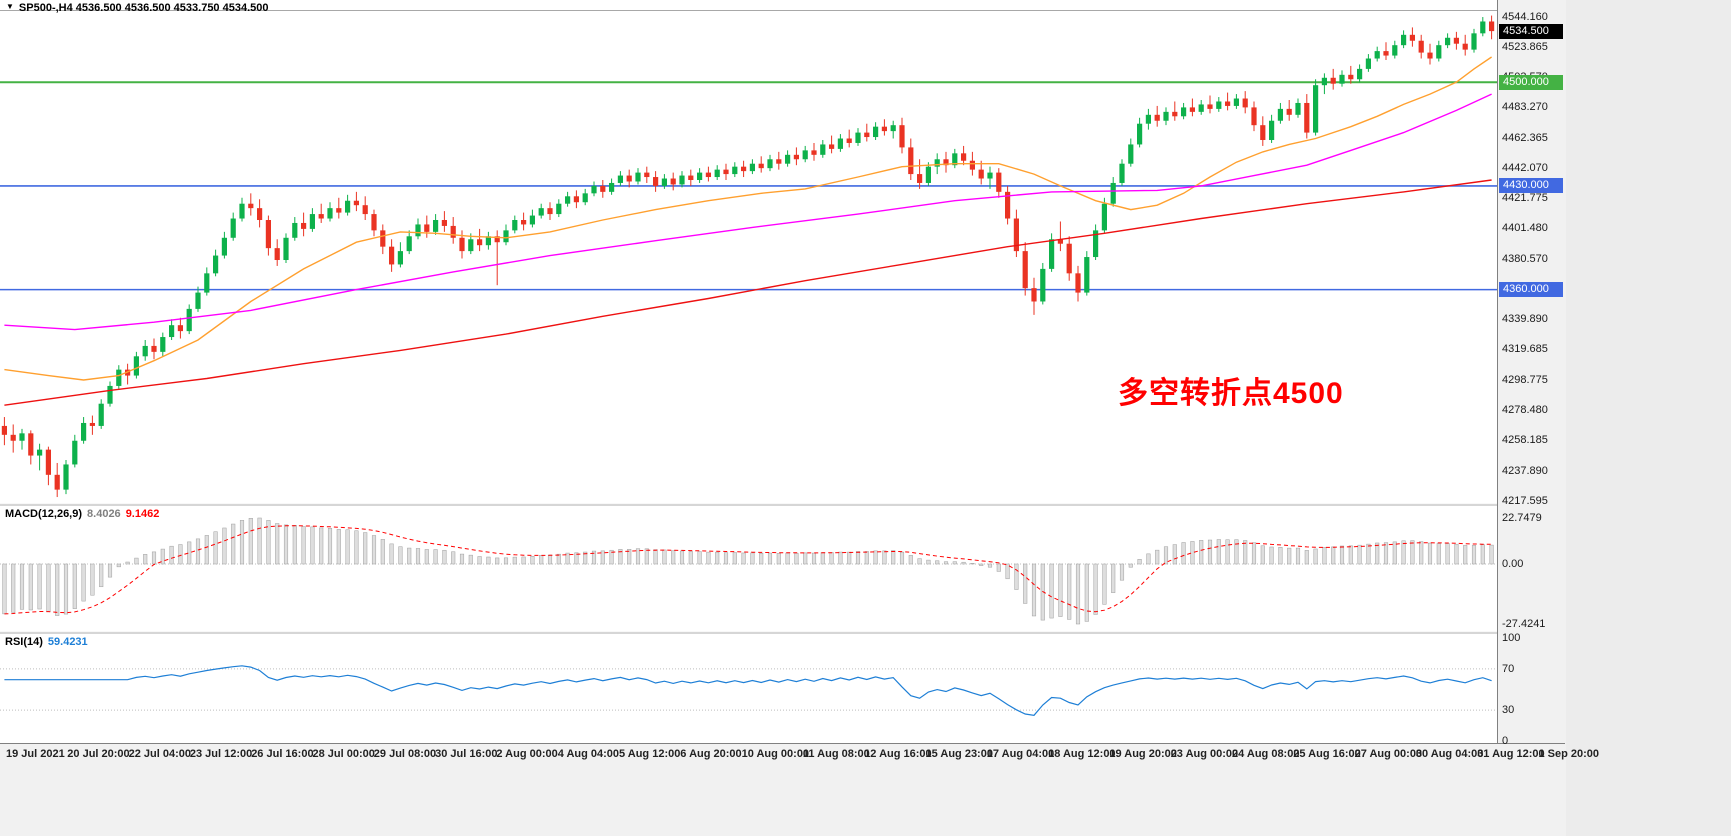  Describe the element at coordinates (172, 8) in the screenshot. I see `ohlc-values: 4536.500 4536.500 4533.750 4534.500` at that location.